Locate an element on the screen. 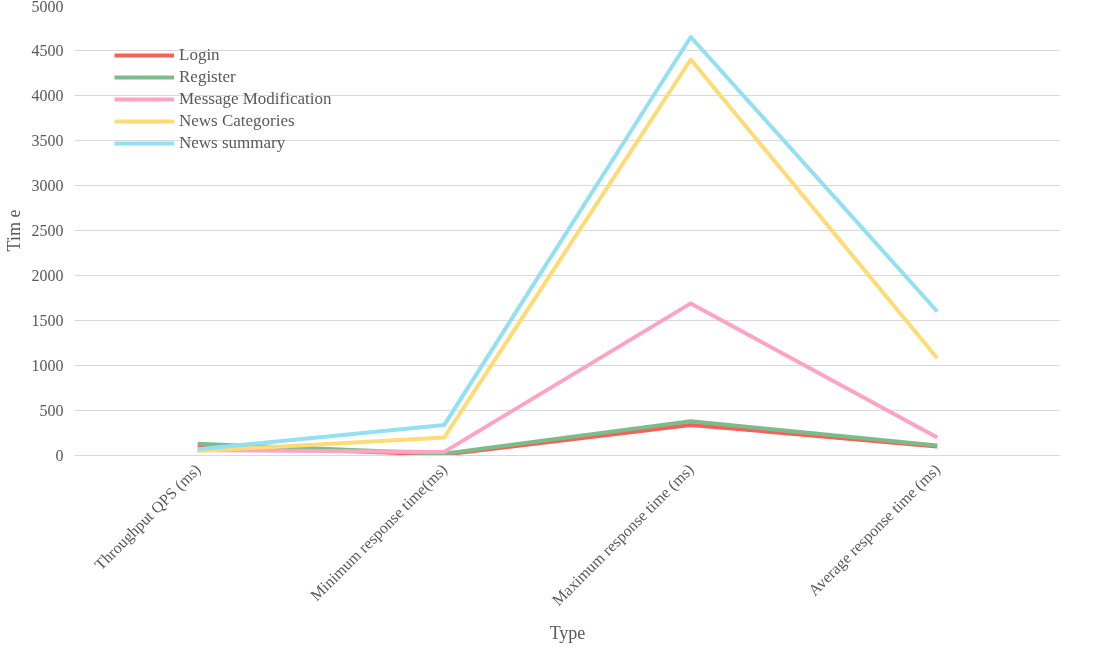 The height and width of the screenshot is (648, 1093). y-tick-label: 4000 is located at coordinates (47, 95).